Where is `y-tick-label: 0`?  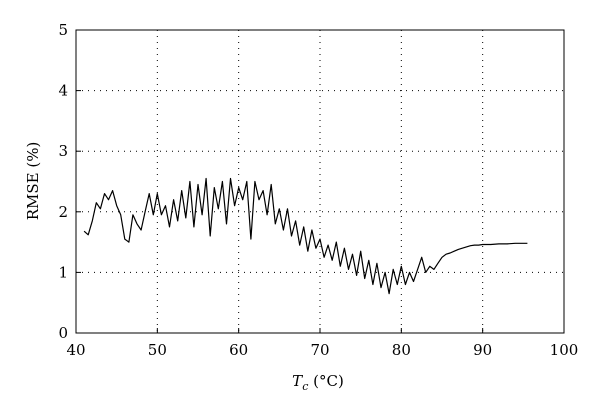
y-tick-label: 0 is located at coordinates (63, 333).